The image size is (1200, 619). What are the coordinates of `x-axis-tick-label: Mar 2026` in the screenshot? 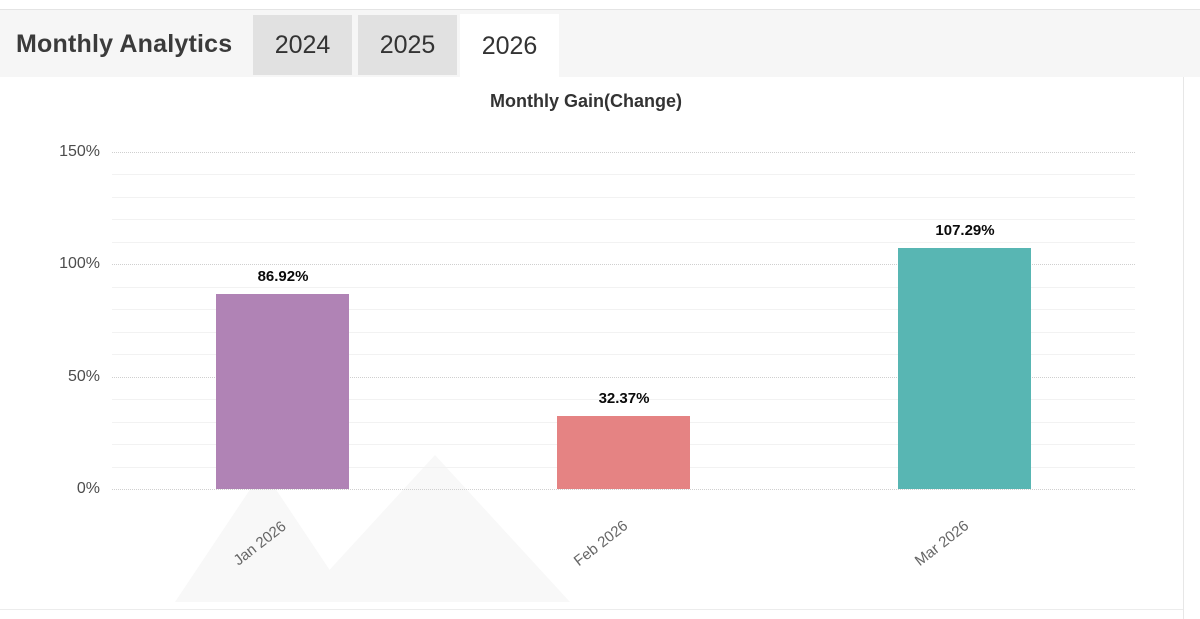 It's located at (942, 543).